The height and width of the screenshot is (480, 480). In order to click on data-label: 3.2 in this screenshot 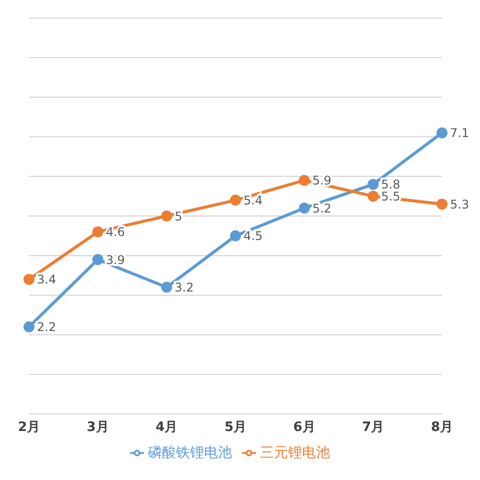, I will do `click(184, 287)`.